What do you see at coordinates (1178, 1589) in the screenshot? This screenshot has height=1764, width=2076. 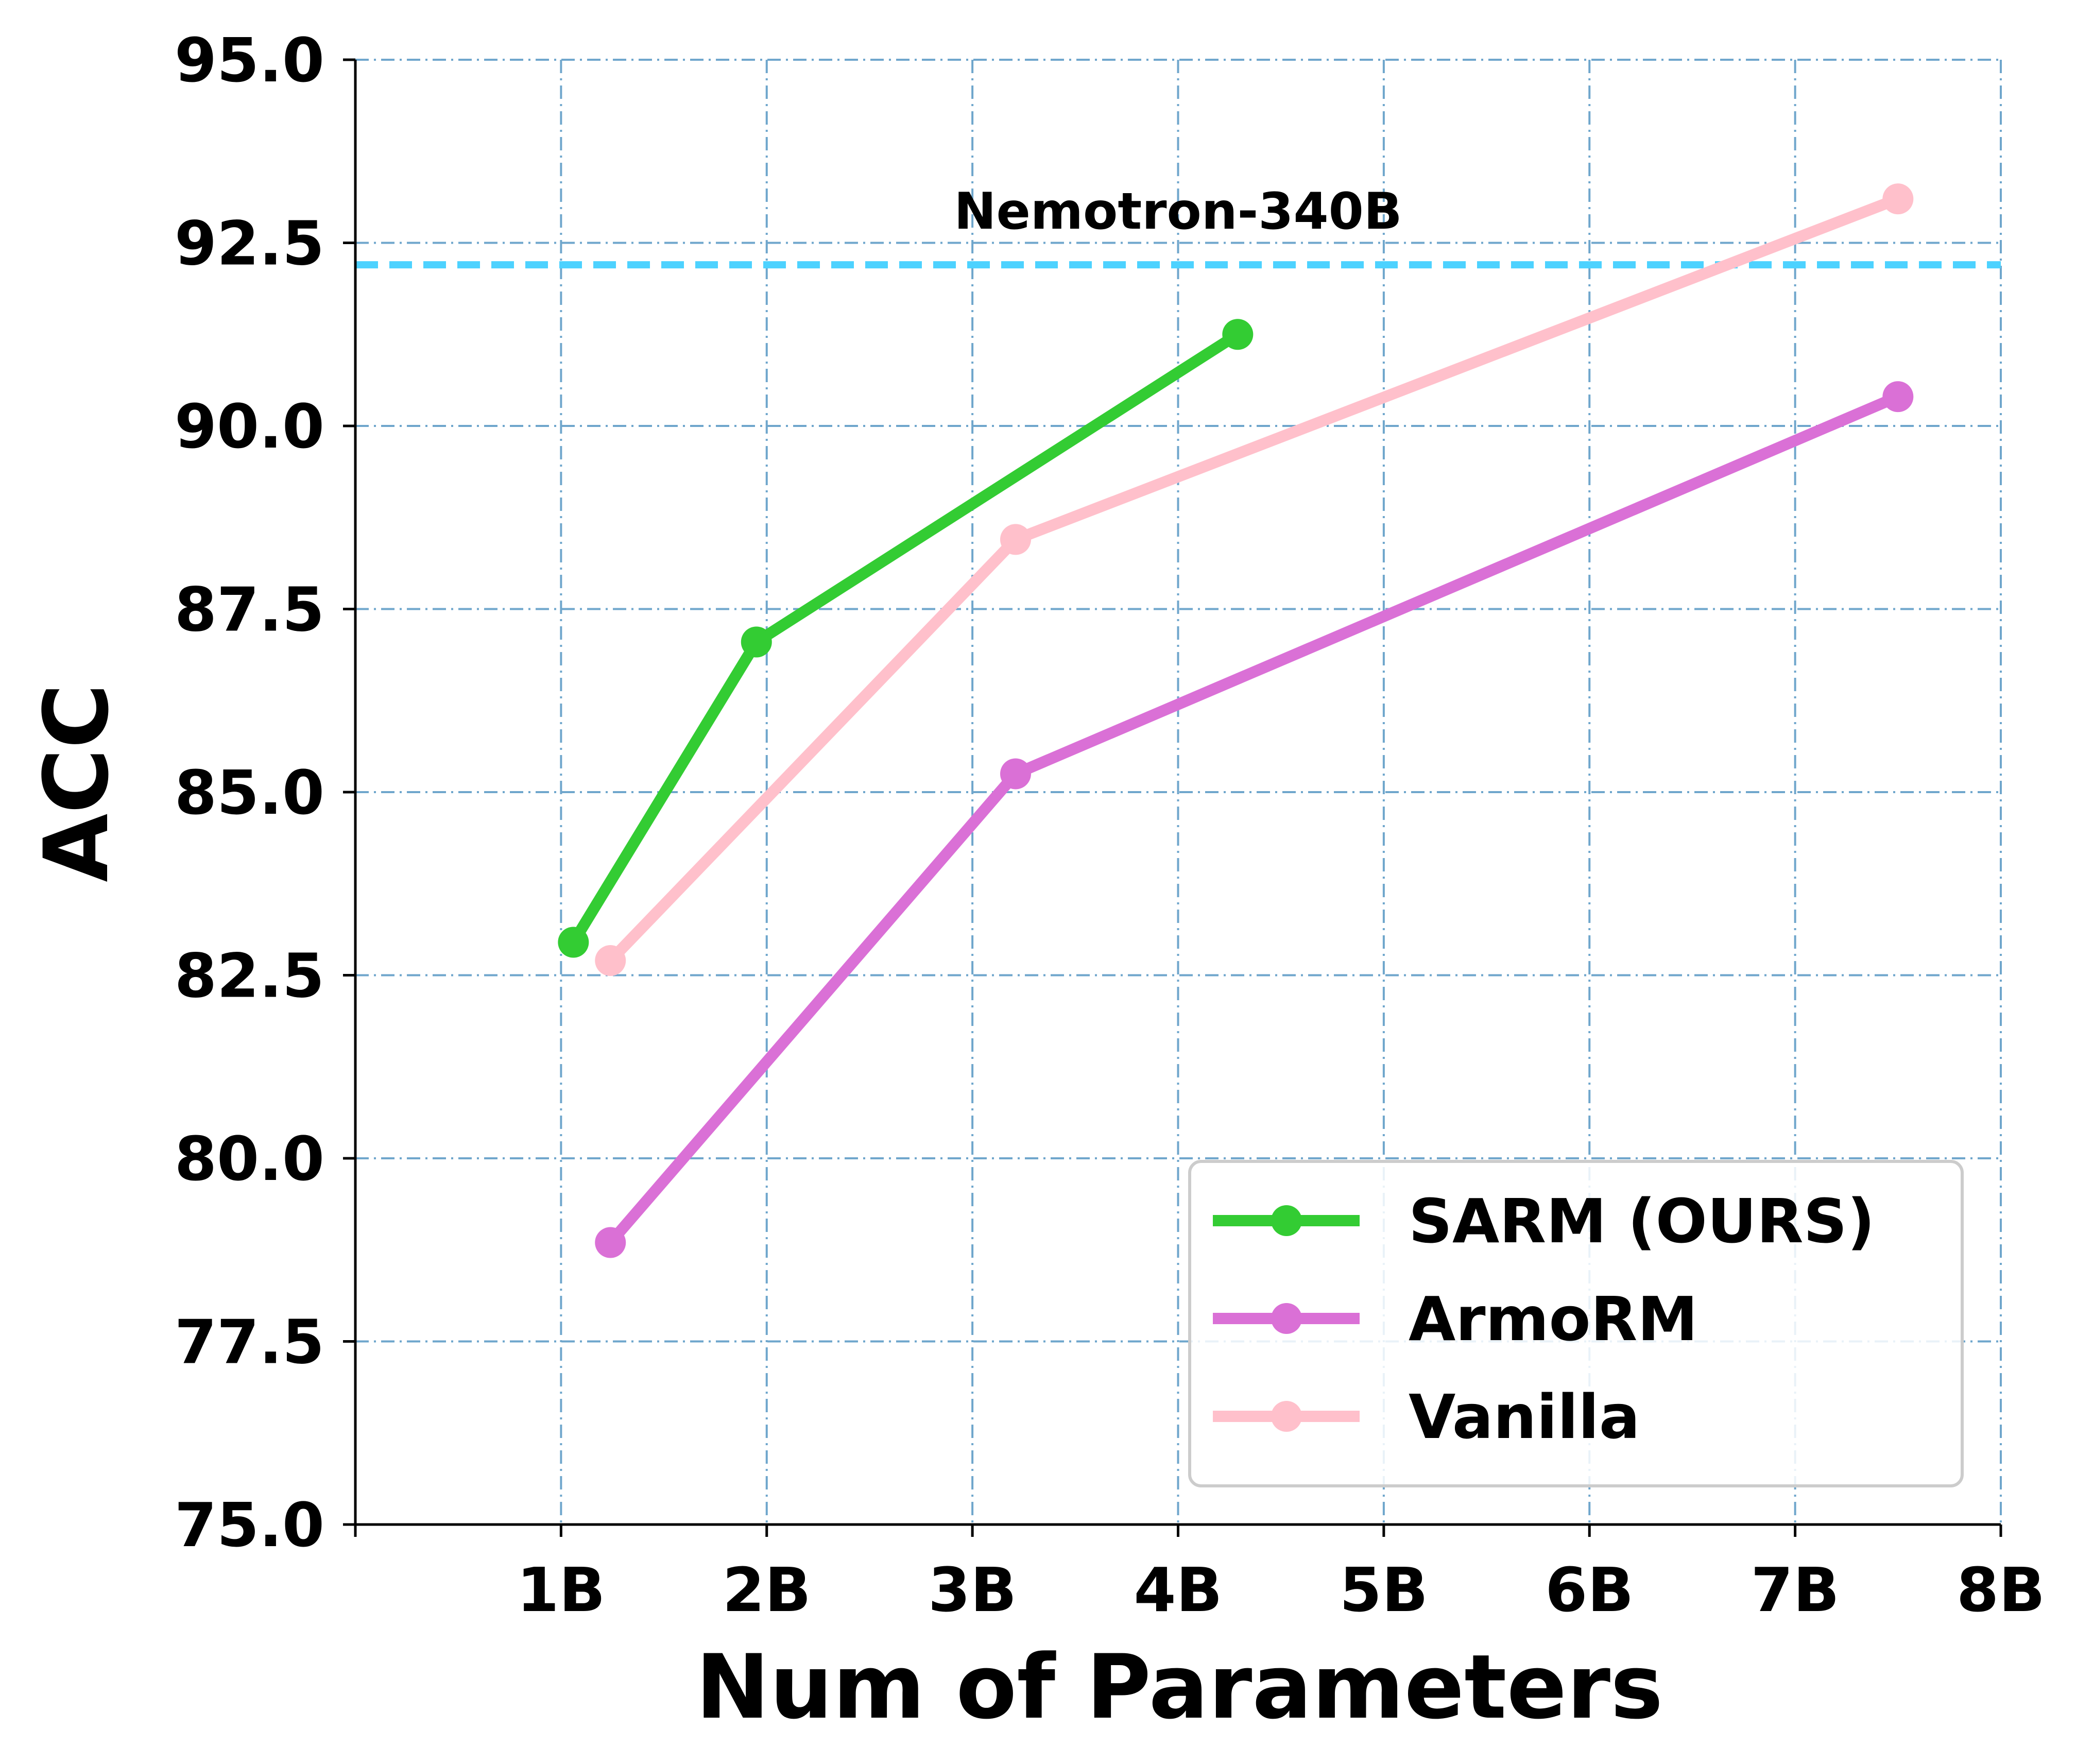 I see `x-tick-label: 4B` at bounding box center [1178, 1589].